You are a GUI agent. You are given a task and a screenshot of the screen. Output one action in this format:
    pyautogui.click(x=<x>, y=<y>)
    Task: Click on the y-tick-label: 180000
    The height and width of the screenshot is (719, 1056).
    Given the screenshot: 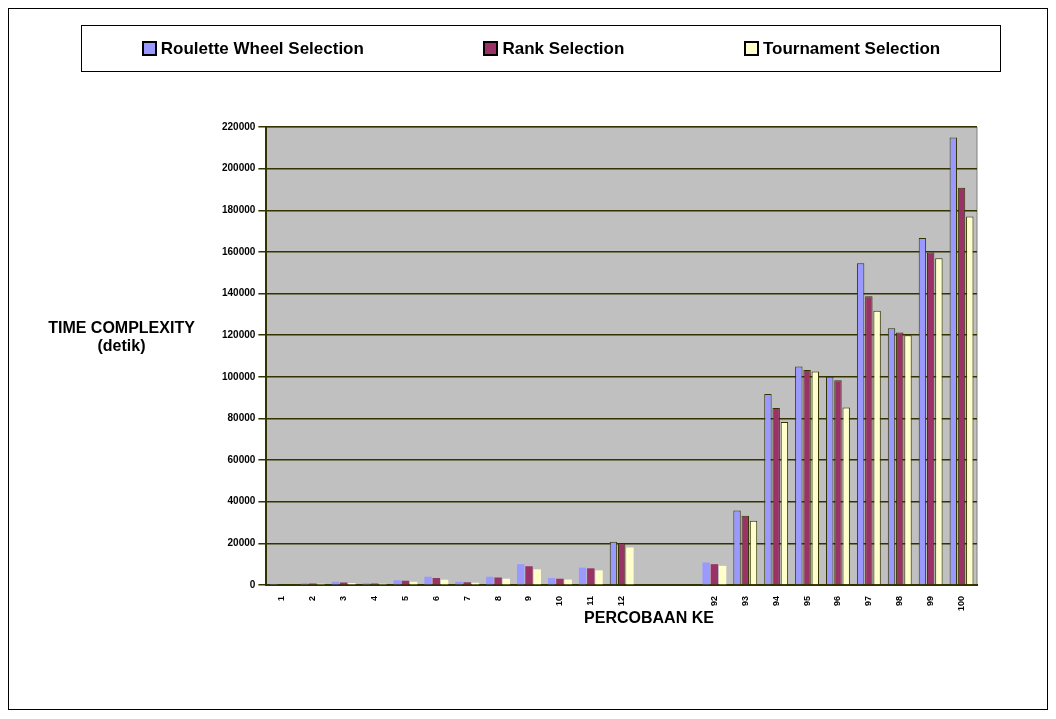 What is the action you would take?
    pyautogui.click(x=238, y=210)
    